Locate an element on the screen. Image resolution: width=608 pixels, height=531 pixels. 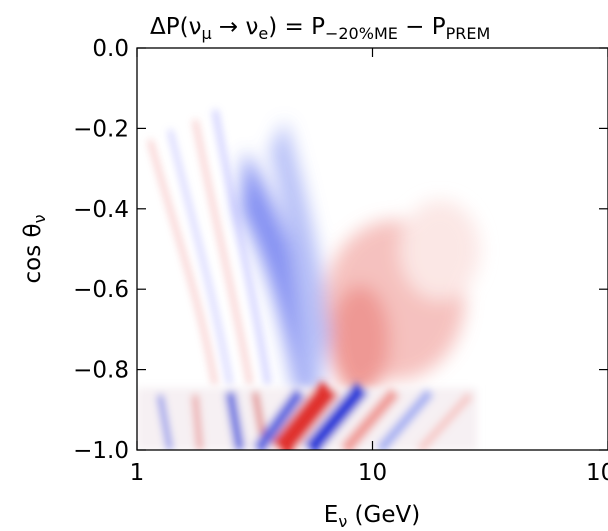
x_label-part: E is located at coordinates (331, 515).